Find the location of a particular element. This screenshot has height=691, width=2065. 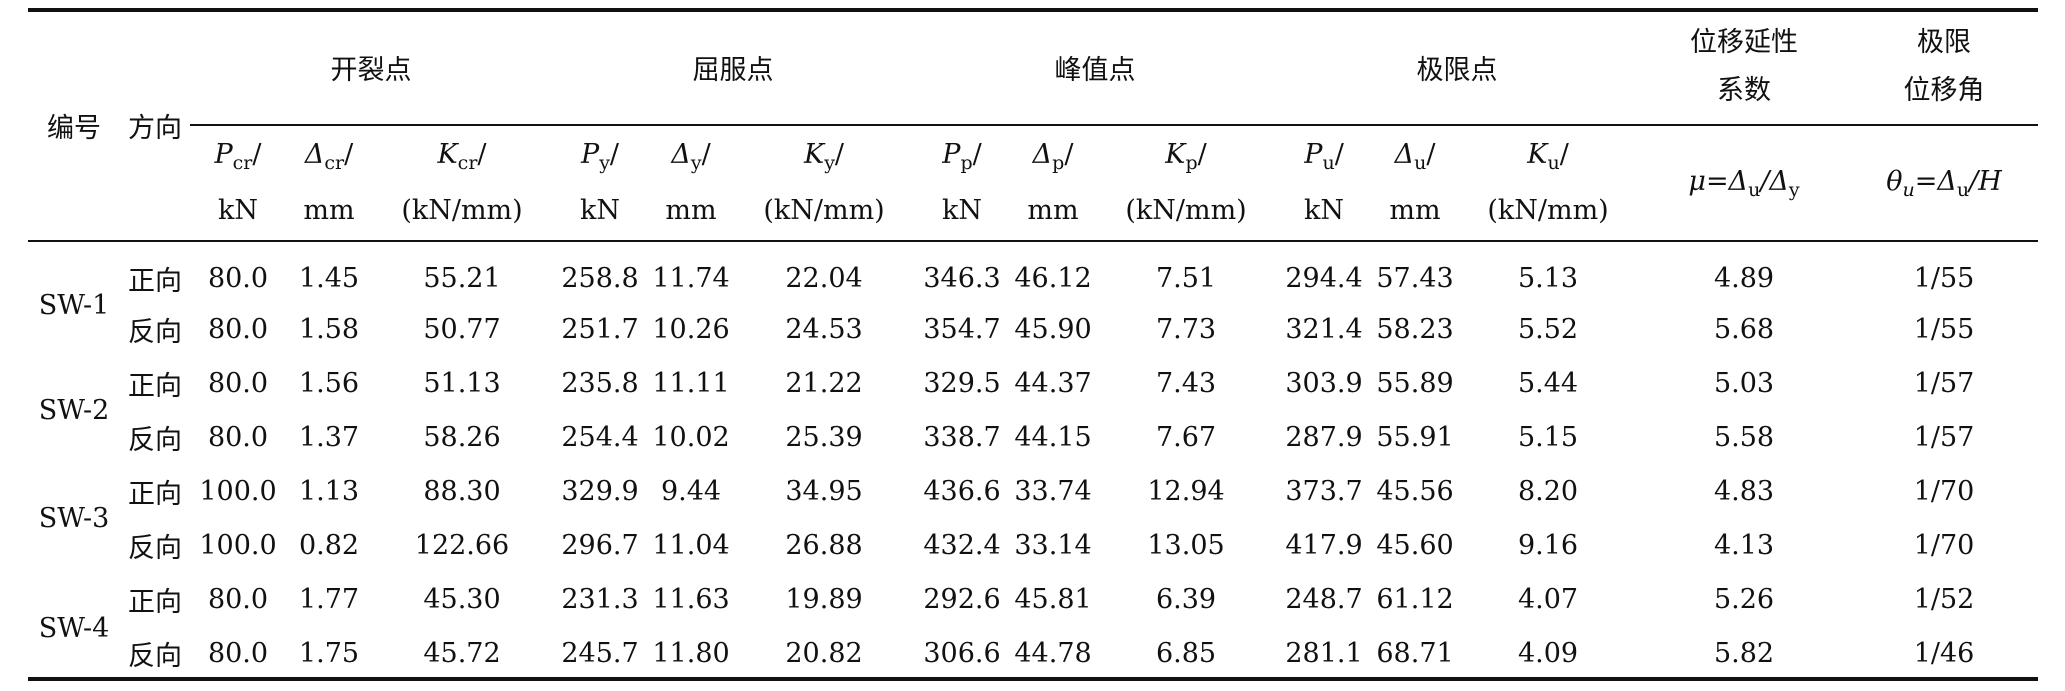

value-cell: 58.26 is located at coordinates (462, 437).